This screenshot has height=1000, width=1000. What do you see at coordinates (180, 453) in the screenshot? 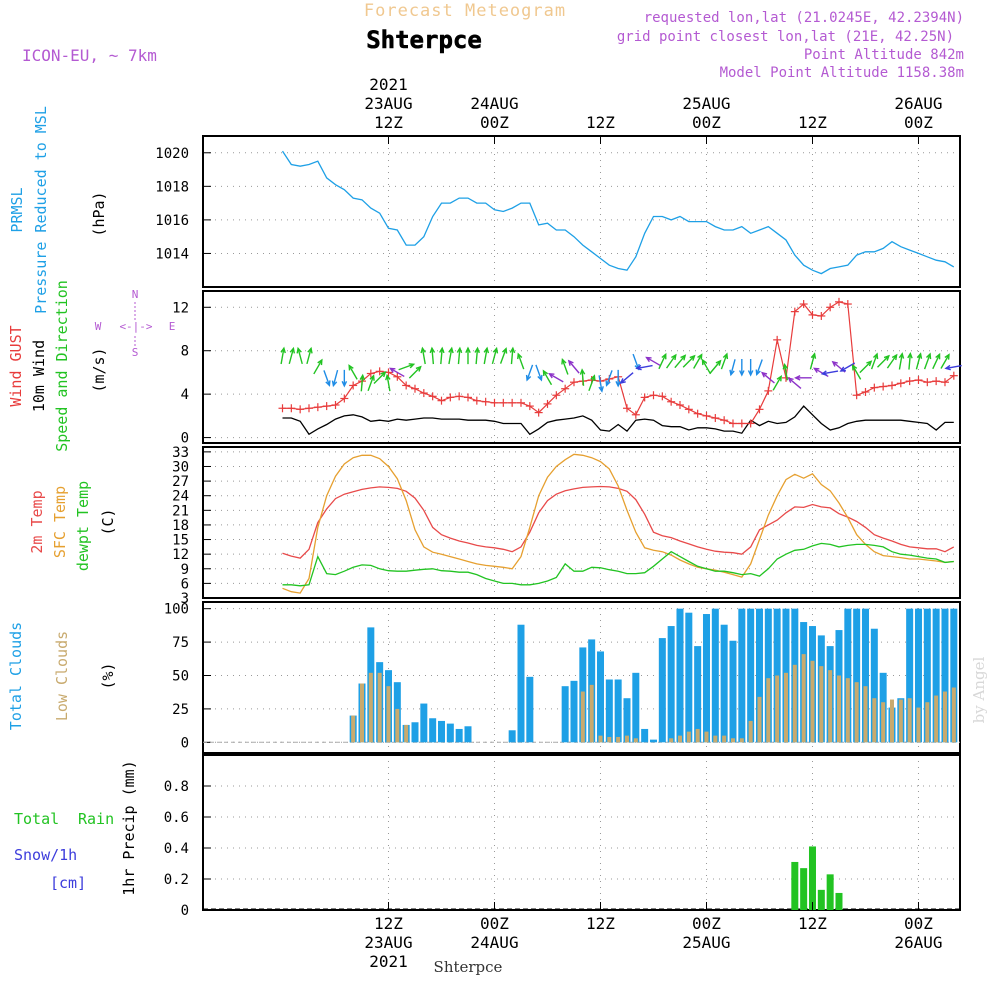
I see `y-tick-label: 33` at bounding box center [180, 453].